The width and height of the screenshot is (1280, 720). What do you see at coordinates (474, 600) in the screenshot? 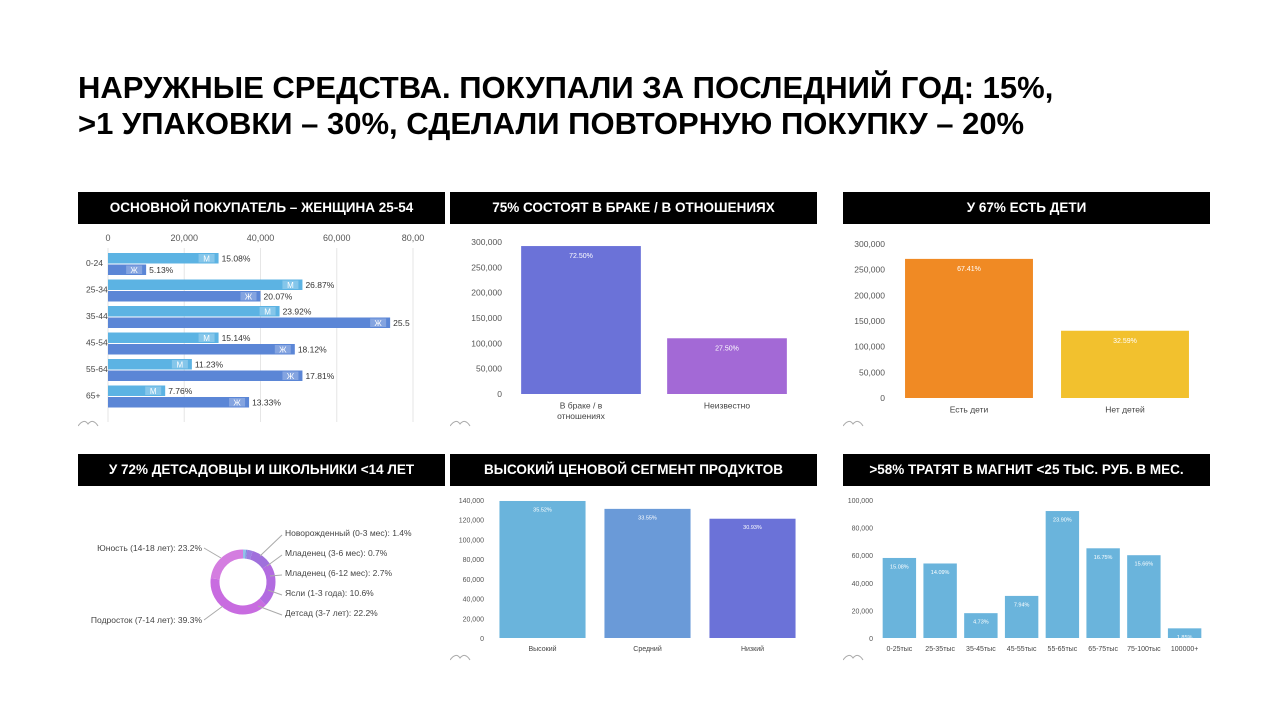
I see `y-tick-label: 40,000` at bounding box center [474, 600].